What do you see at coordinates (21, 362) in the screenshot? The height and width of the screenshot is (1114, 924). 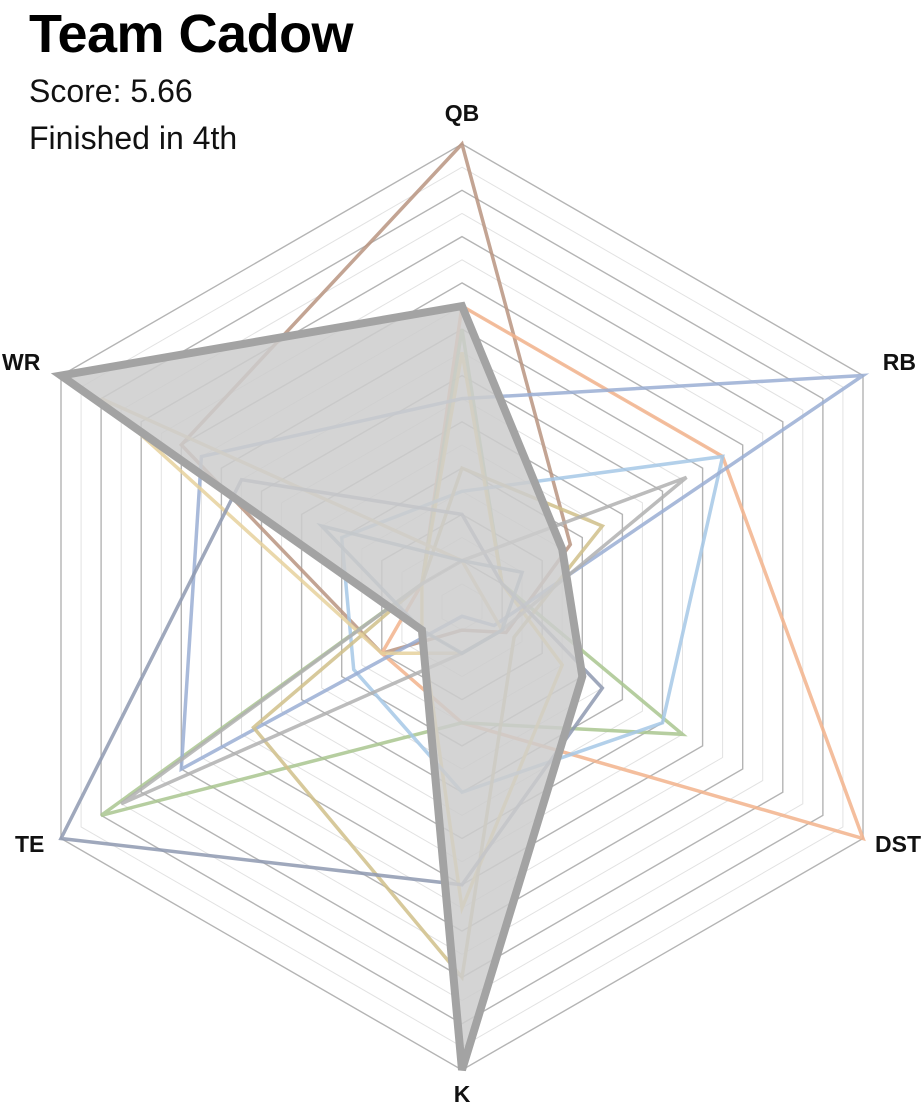 I see `axis-label-wr: WR` at bounding box center [21, 362].